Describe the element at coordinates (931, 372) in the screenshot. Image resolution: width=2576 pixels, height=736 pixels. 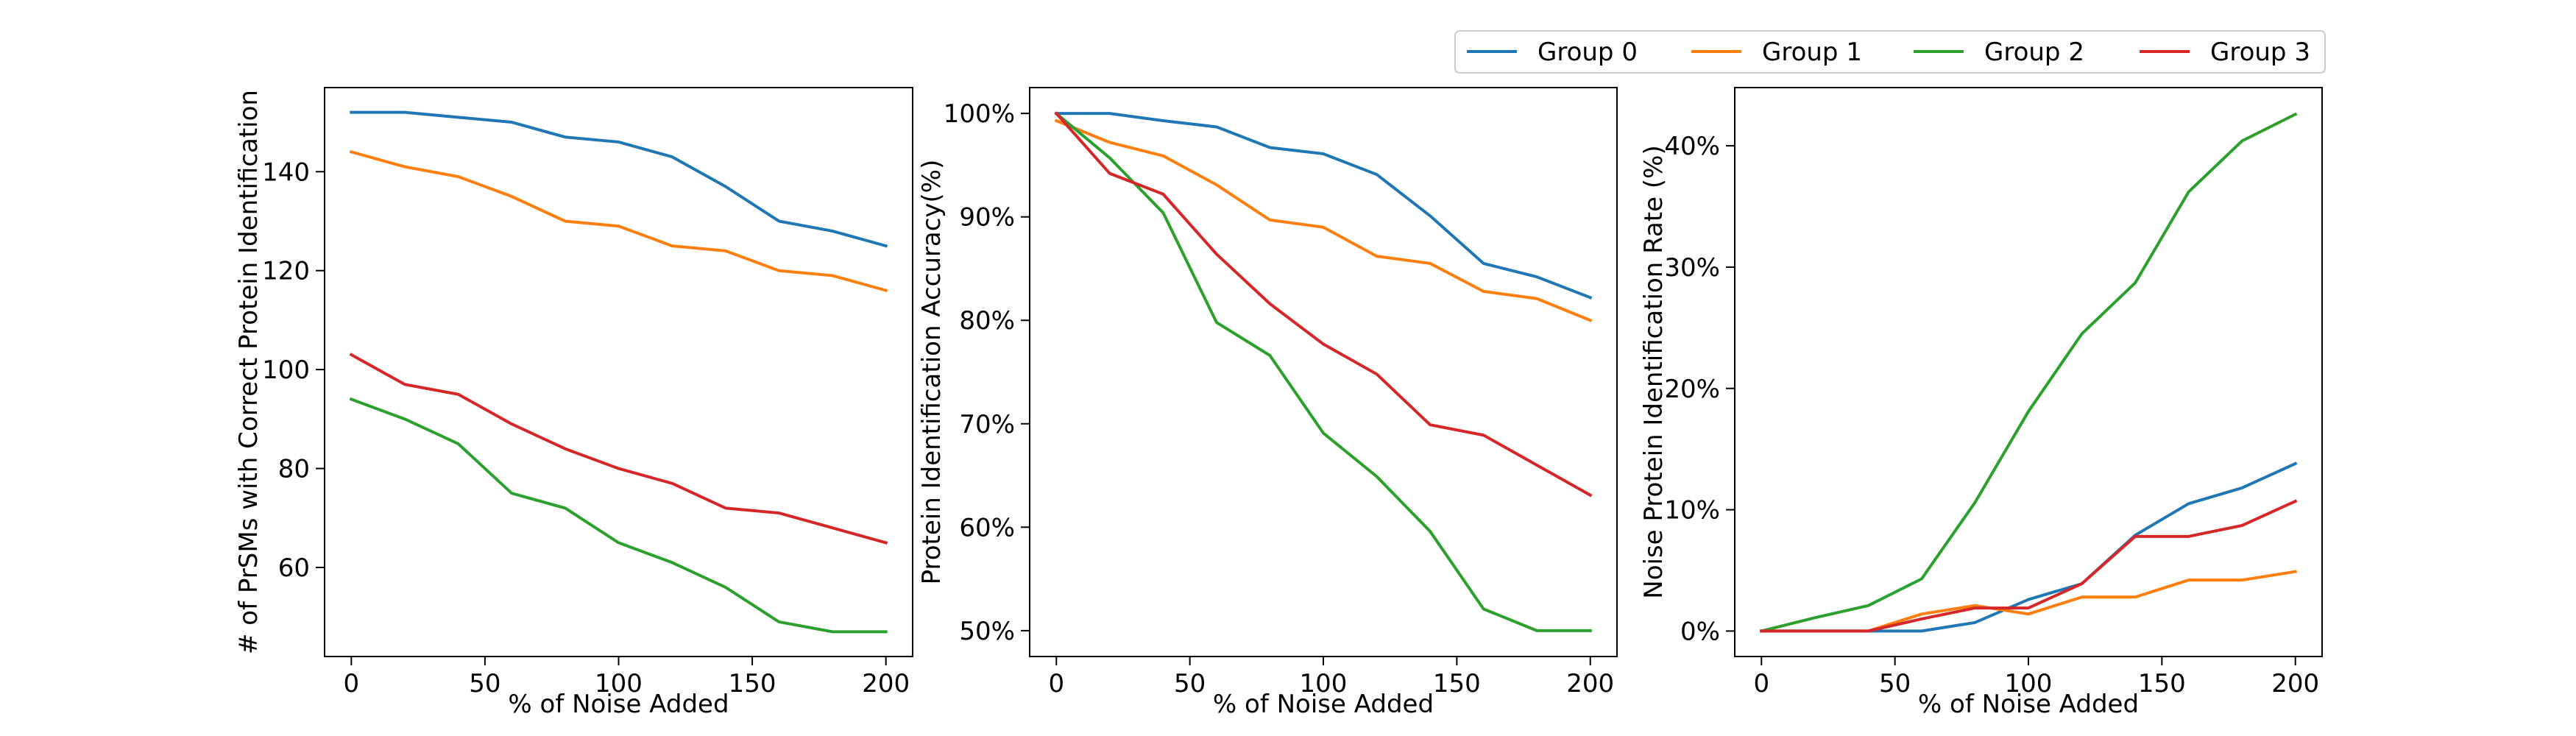
I see `y-axis-label: Protein Identification Accuracy(%)` at that location.